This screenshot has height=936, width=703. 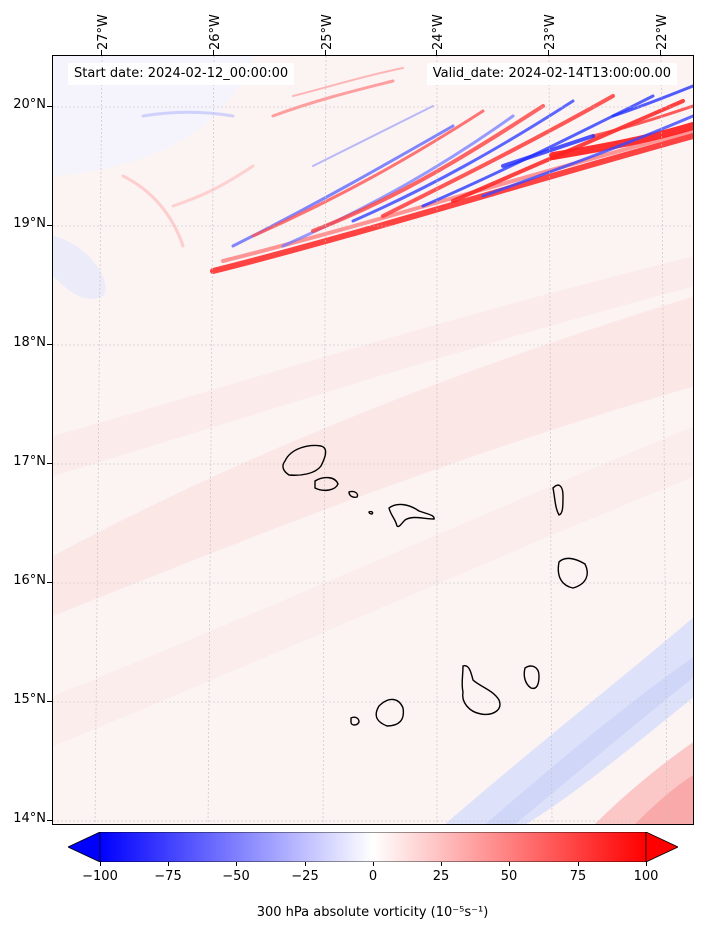 I want to click on coastlines, so click(x=435, y=585).